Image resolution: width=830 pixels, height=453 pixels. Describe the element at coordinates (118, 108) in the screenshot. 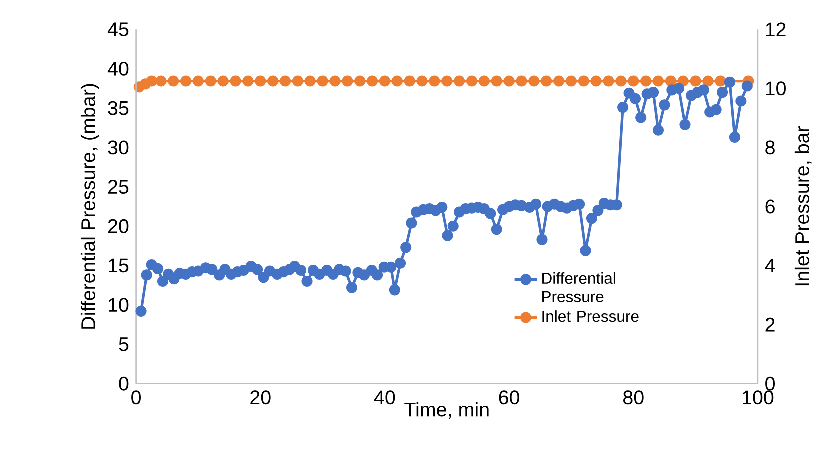

I see `y-tick-label: 35` at that location.